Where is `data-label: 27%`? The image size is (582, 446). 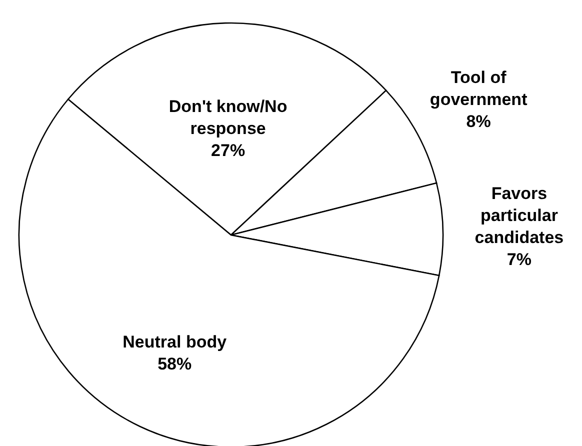 data-label: 27% is located at coordinates (228, 150).